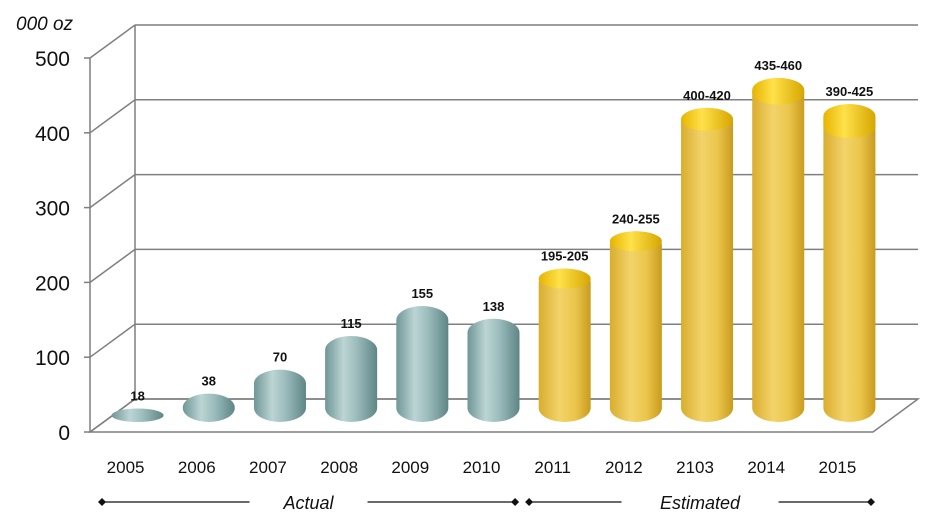 The height and width of the screenshot is (526, 933). I want to click on data-label: 115, so click(351, 323).